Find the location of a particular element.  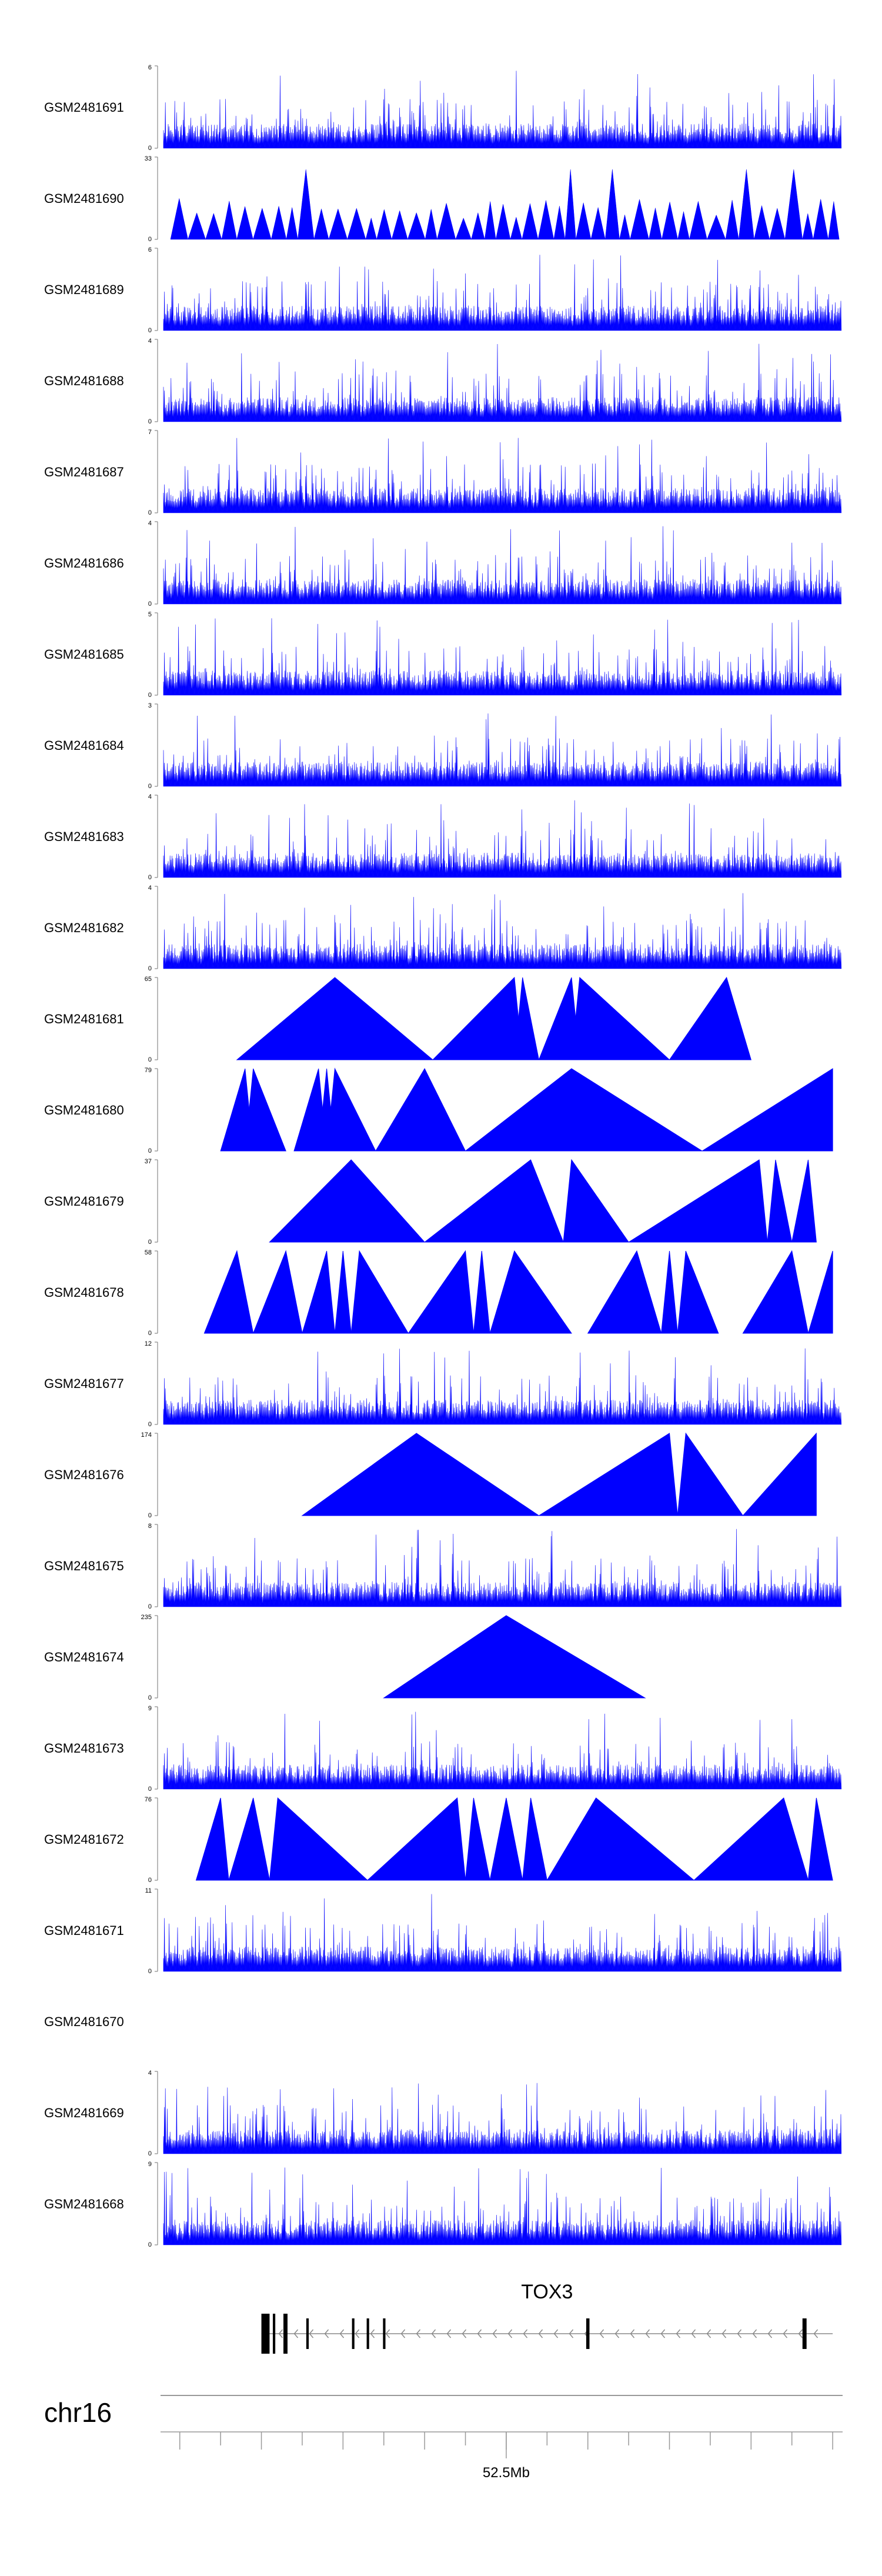

track-label: GSM2481686 is located at coordinates (84, 563).